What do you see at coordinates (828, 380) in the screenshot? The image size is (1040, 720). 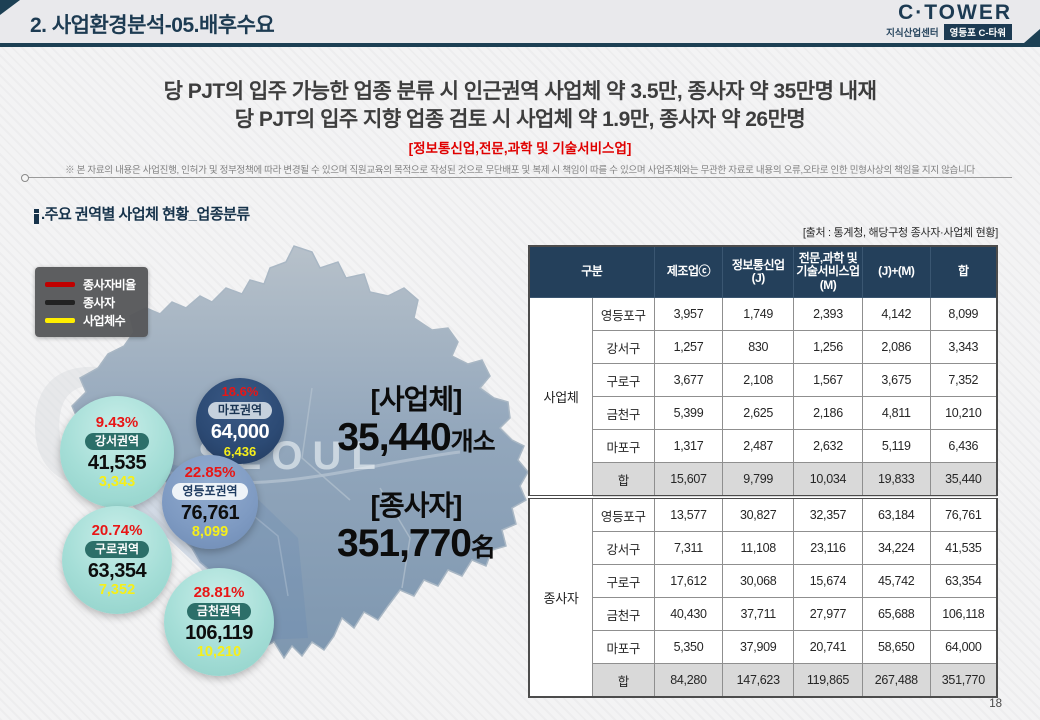 I see `value-cell: 1,567` at bounding box center [828, 380].